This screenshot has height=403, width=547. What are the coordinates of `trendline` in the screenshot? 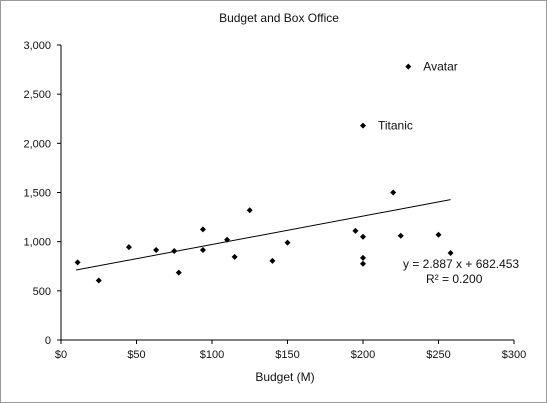 It's located at (263, 235).